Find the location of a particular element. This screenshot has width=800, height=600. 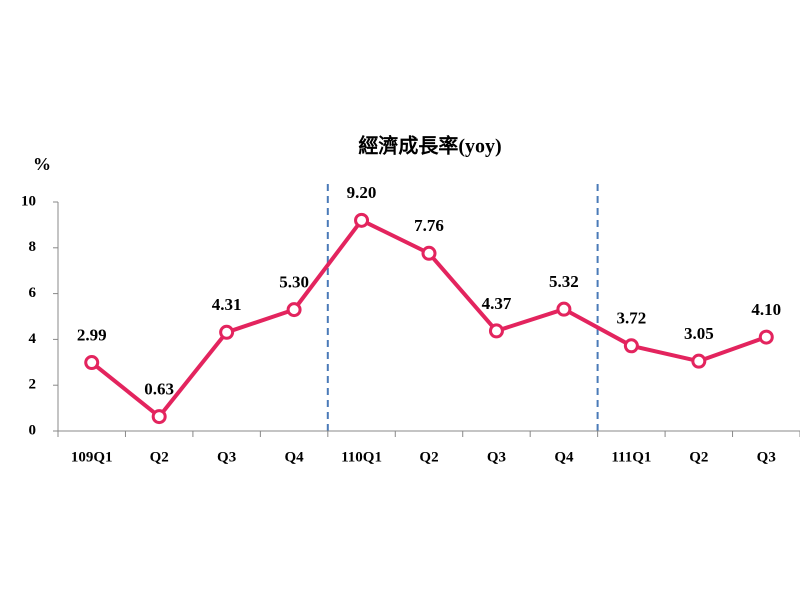

chart-title: 經濟成長率(yoy) is located at coordinates (429, 146).